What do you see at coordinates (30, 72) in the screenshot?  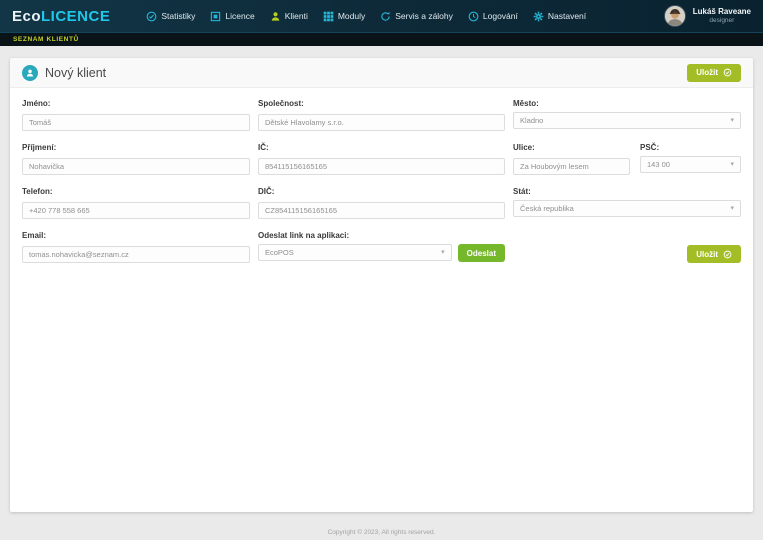 I see `add-user-icon` at bounding box center [30, 72].